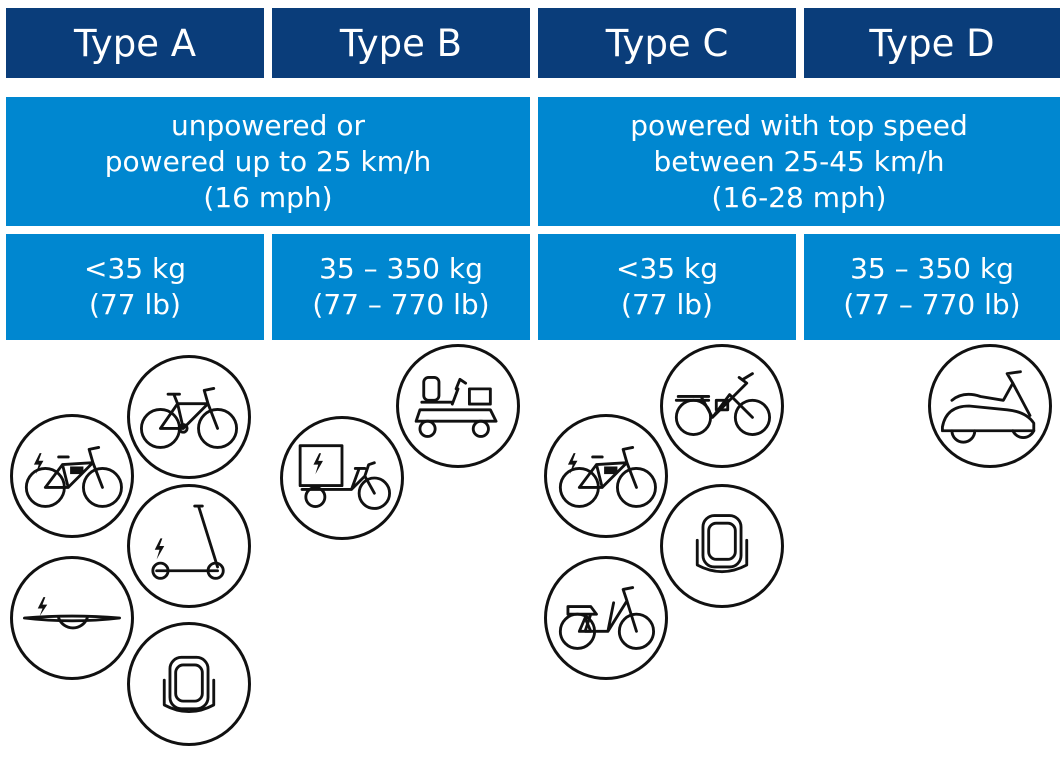  Describe the element at coordinates (990, 406) in the screenshot. I see `moped-scooter-icon` at that location.